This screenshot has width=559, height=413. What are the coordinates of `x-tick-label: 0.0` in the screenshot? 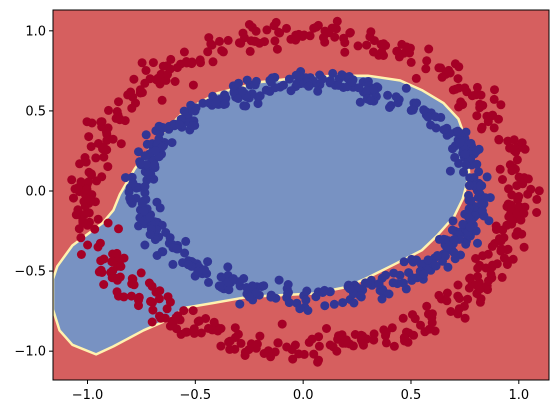 It's located at (303, 395).